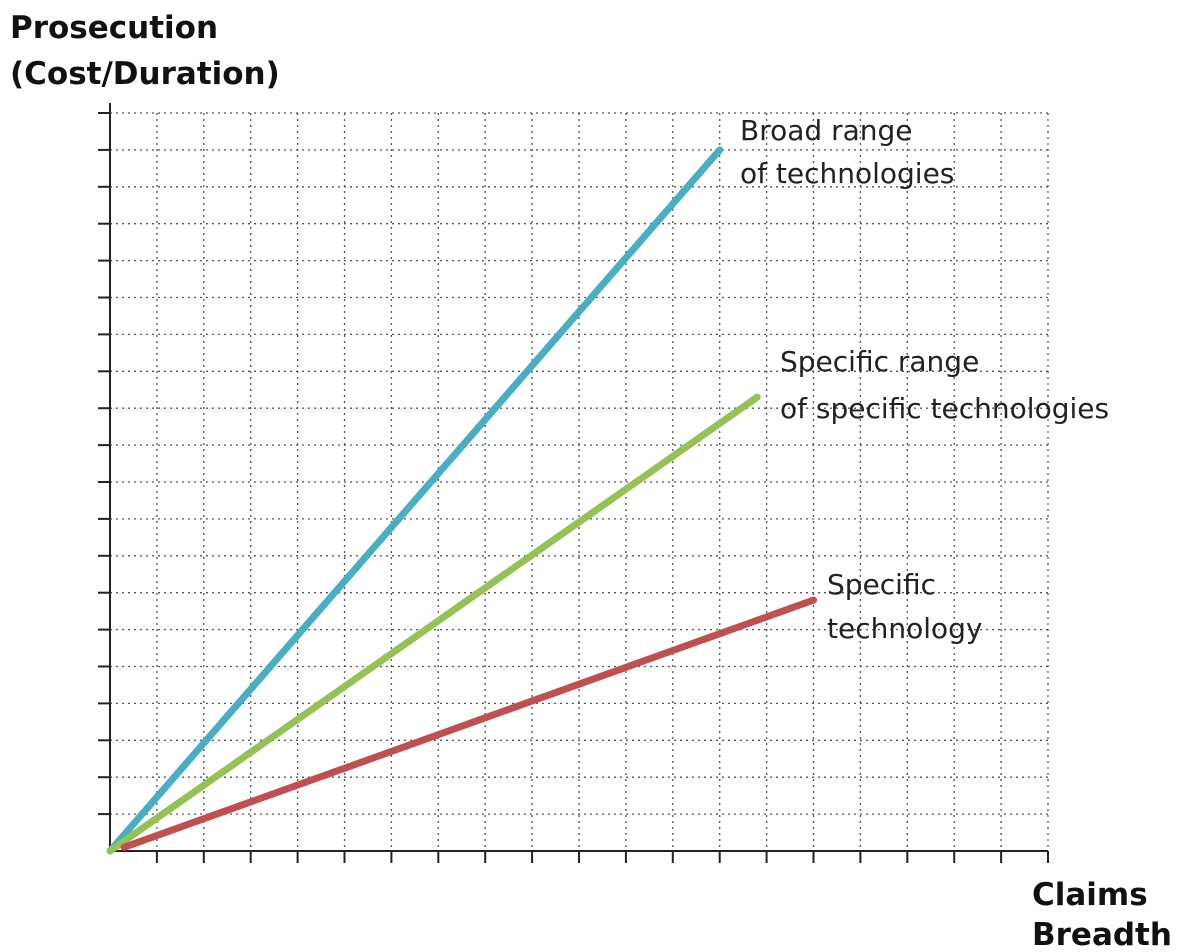  I want to click on series-label-broad-line1: Broad range, so click(826, 130).